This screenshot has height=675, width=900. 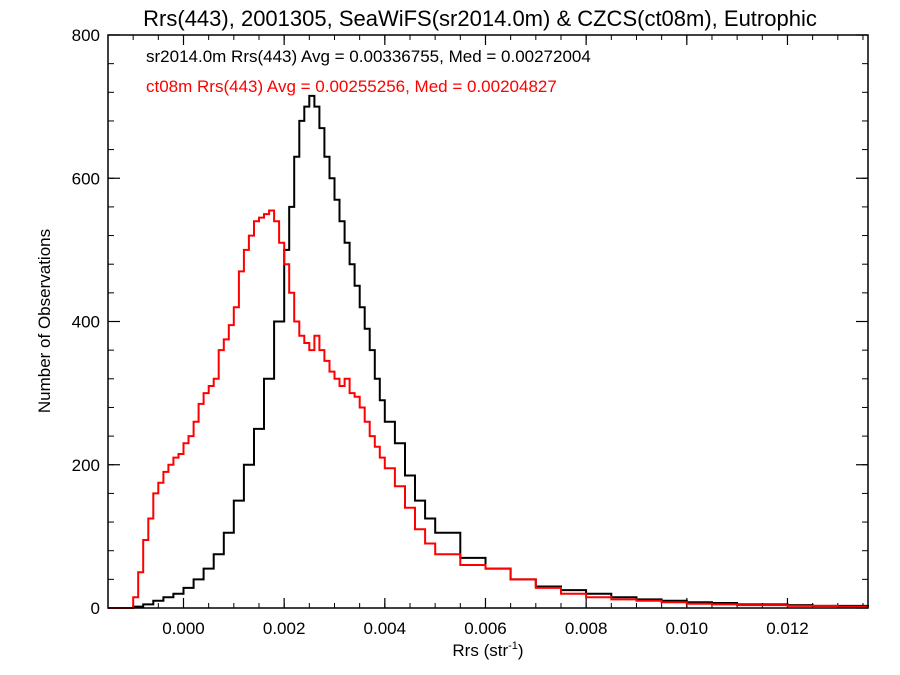 What do you see at coordinates (687, 628) in the screenshot?
I see `x-tick-label: 0.010` at bounding box center [687, 628].